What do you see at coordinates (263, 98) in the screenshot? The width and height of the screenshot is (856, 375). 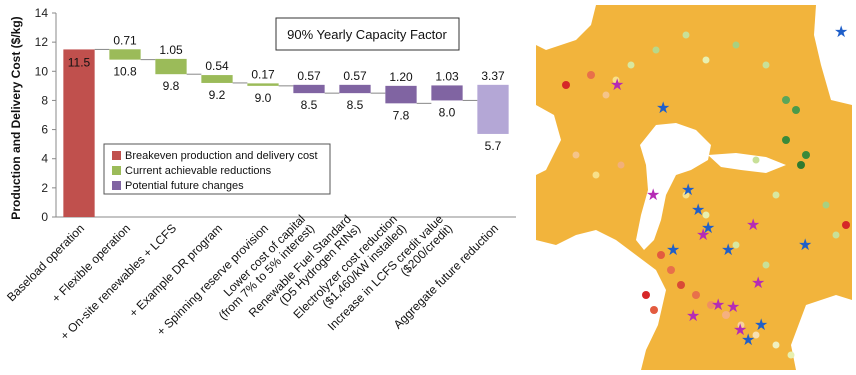 I see `data-label-total-4: 9.0` at bounding box center [263, 98].